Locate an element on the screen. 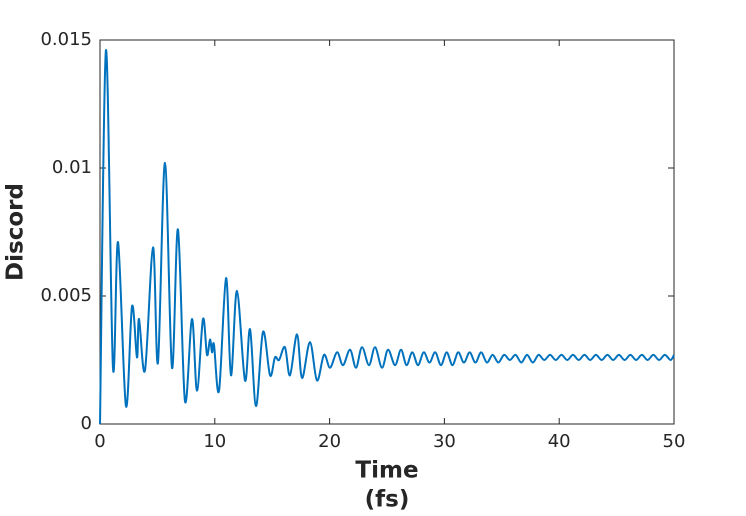  y-tick-label: 0.005 is located at coordinates (66, 295).